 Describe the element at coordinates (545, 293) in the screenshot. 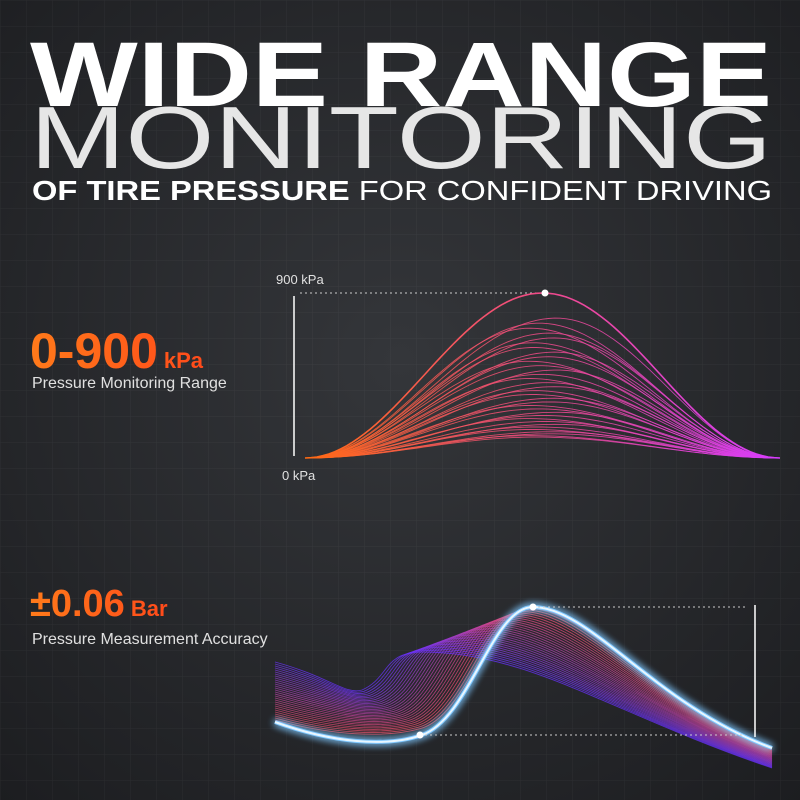

I see `max-point` at that location.